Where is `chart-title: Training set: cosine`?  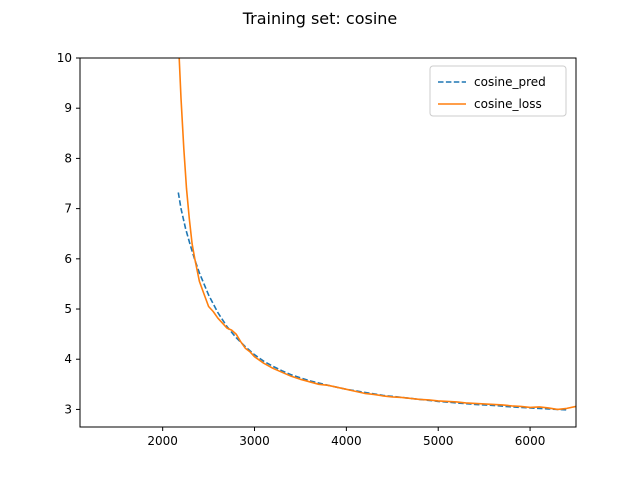 chart-title: Training set: cosine is located at coordinates (320, 18).